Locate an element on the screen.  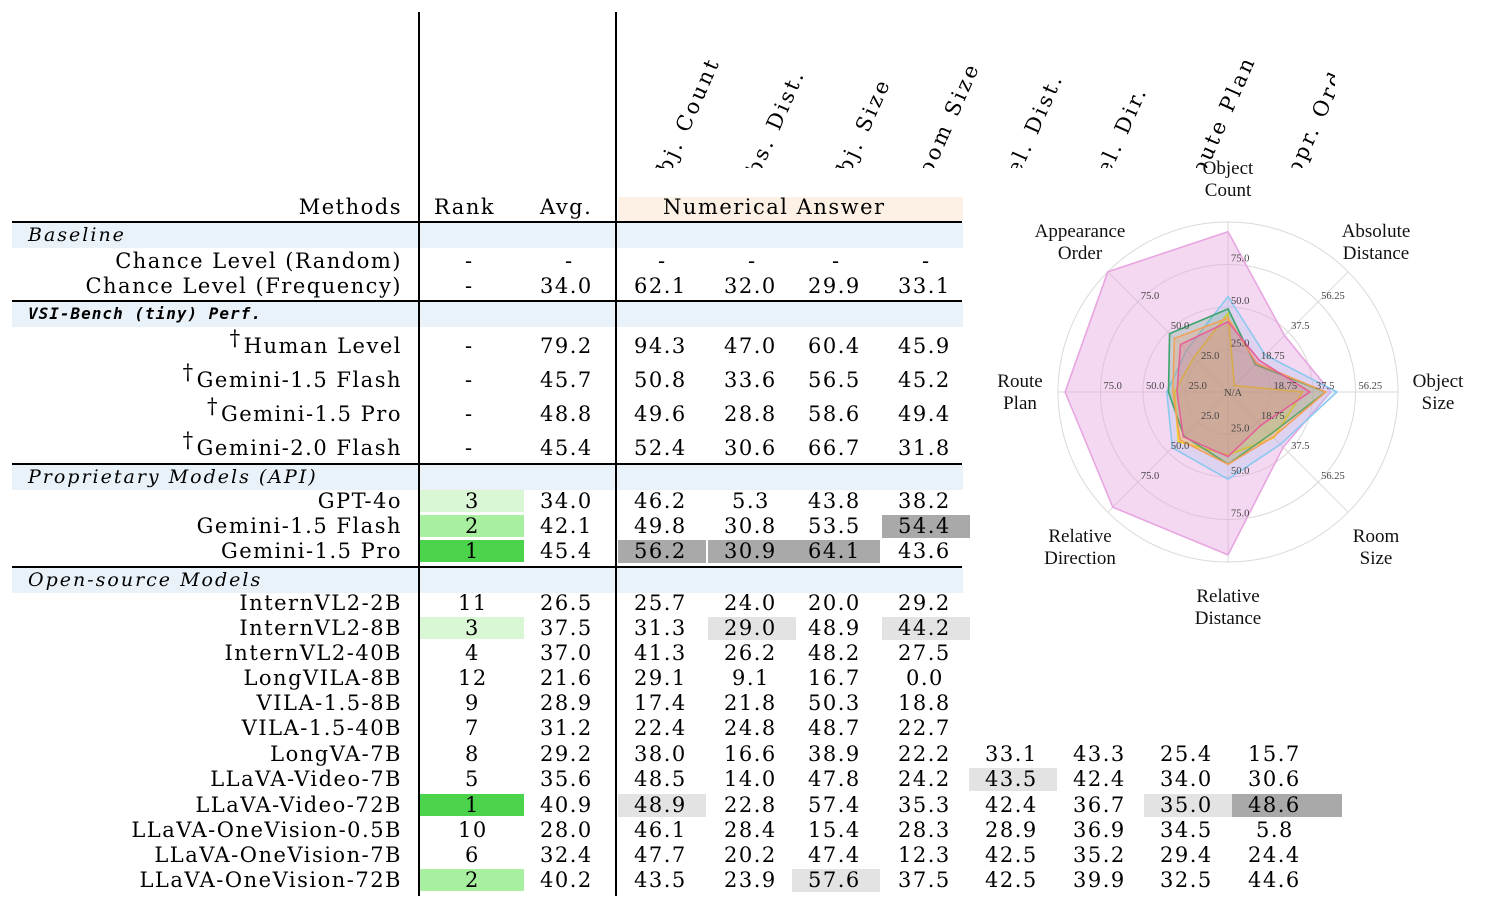
score-cell: 45.2 is located at coordinates (924, 380).